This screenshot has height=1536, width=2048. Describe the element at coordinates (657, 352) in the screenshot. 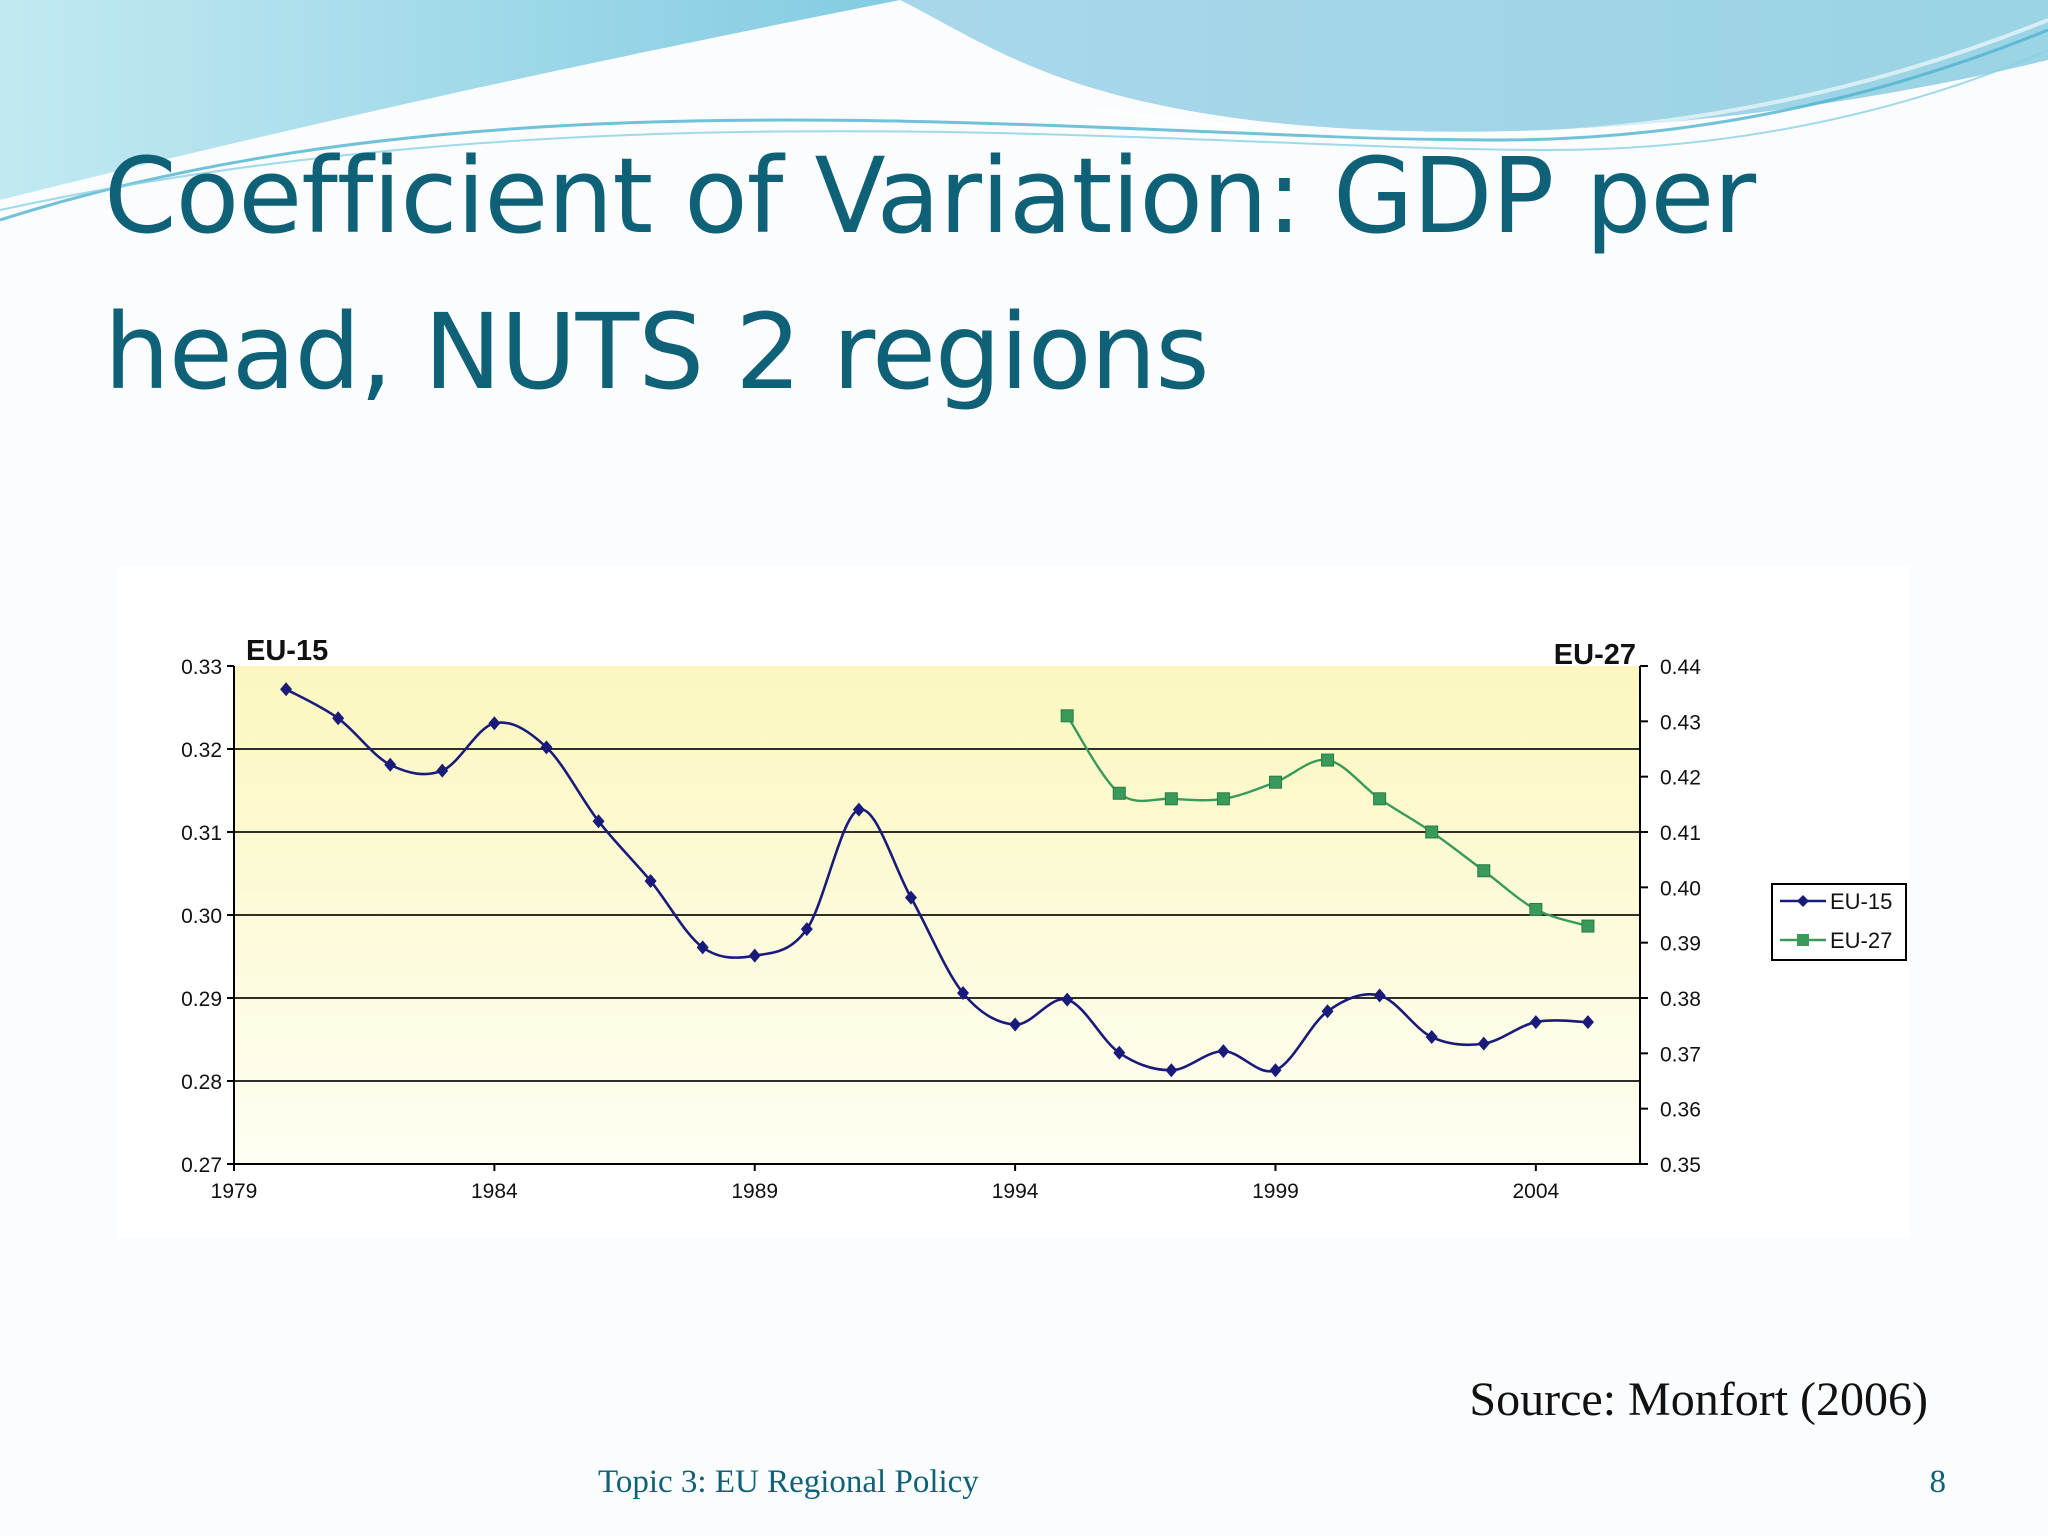

I see `title-line-2: head, NUTS 2 regions` at that location.